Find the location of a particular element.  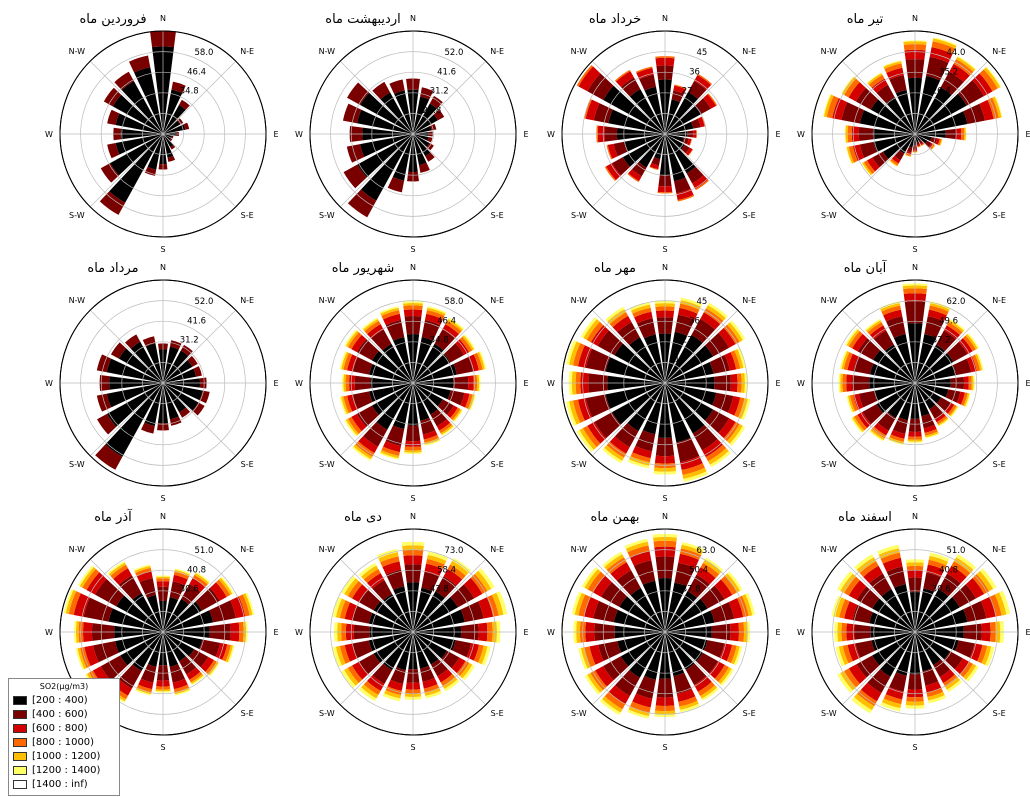

direction-label: W is located at coordinates (801, 383).